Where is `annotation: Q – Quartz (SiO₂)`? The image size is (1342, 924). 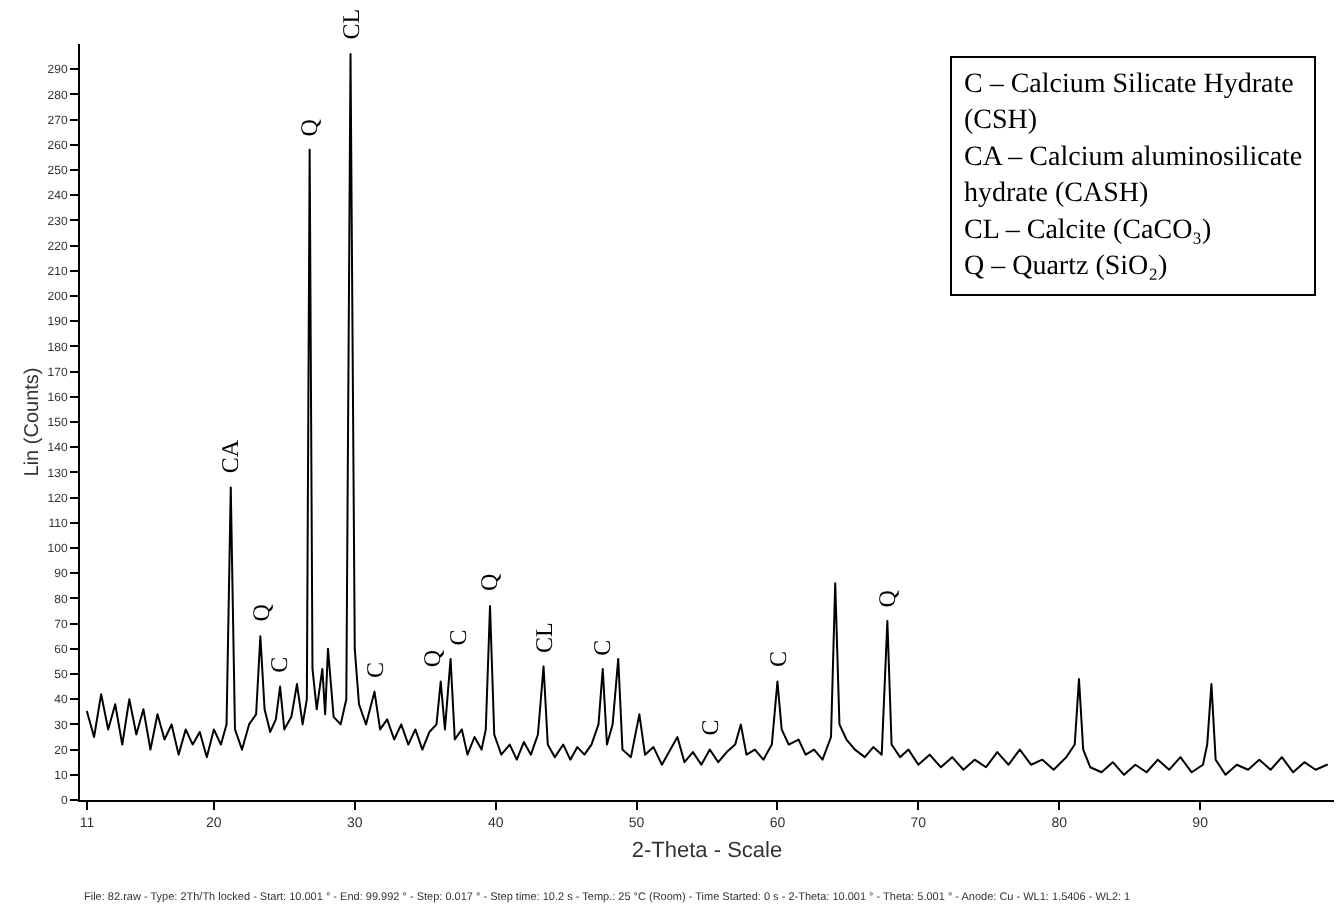
annotation: Q – Quartz (SiO₂) is located at coordinates (1066, 267).